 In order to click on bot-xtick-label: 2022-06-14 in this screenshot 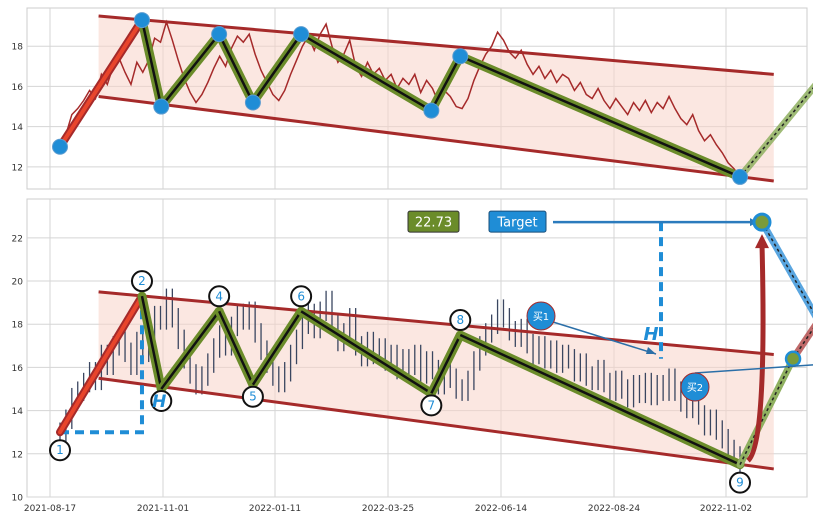, I will do `click(501, 509)`.